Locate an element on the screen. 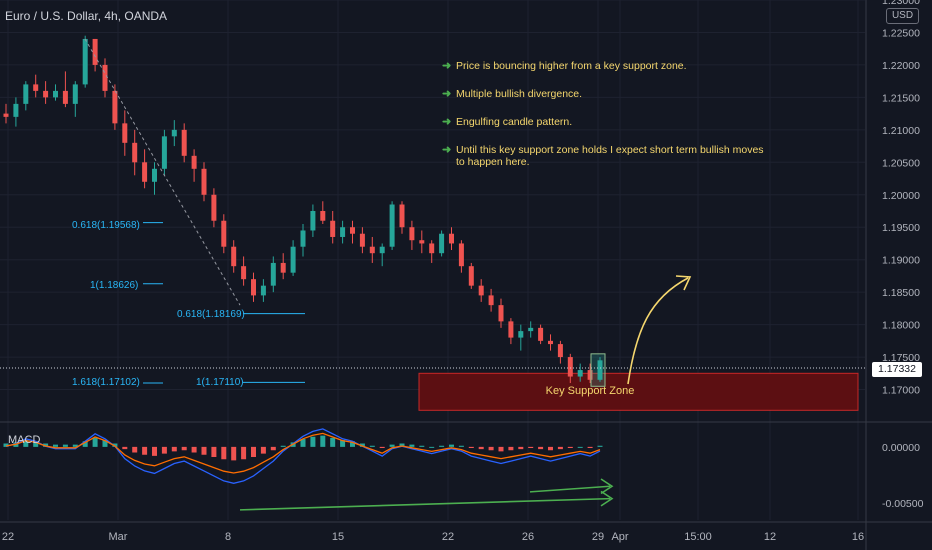 The height and width of the screenshot is (550, 932). y-tick-label: 0.00000 is located at coordinates (901, 448).